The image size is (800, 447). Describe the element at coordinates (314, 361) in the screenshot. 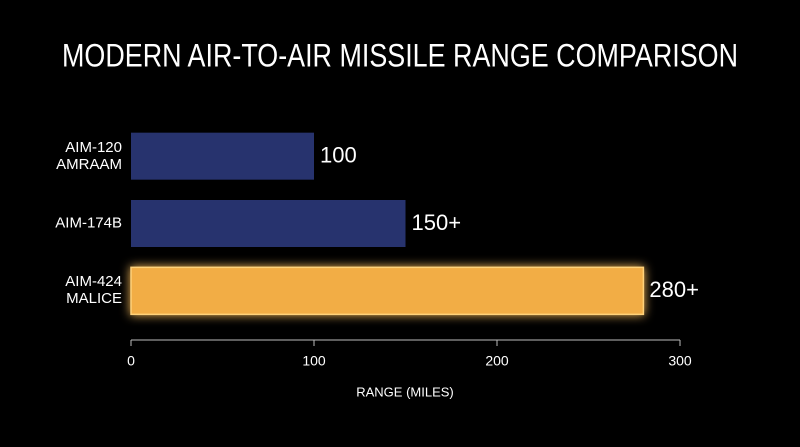

I see `x-tick-label: 100` at that location.